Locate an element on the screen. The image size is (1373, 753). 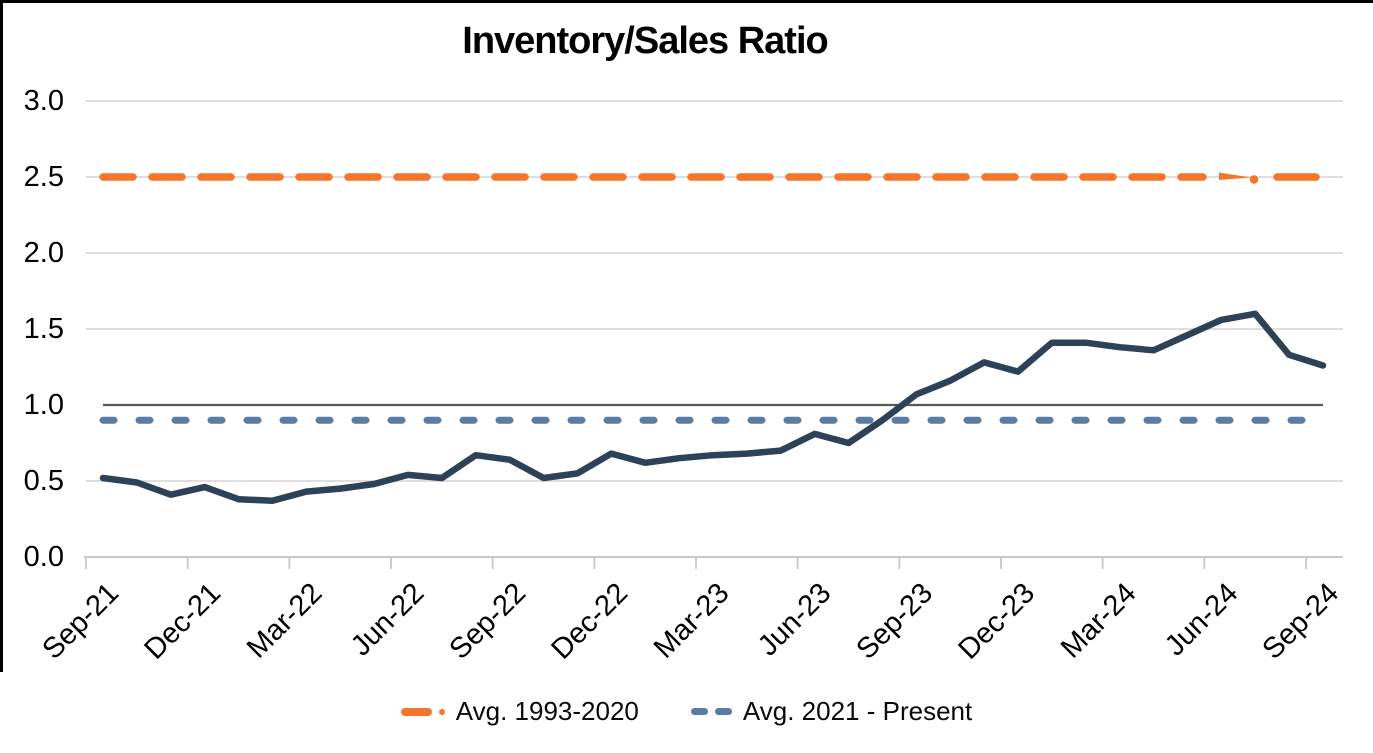
avg-line-taper-artifact is located at coordinates (1235, 176).